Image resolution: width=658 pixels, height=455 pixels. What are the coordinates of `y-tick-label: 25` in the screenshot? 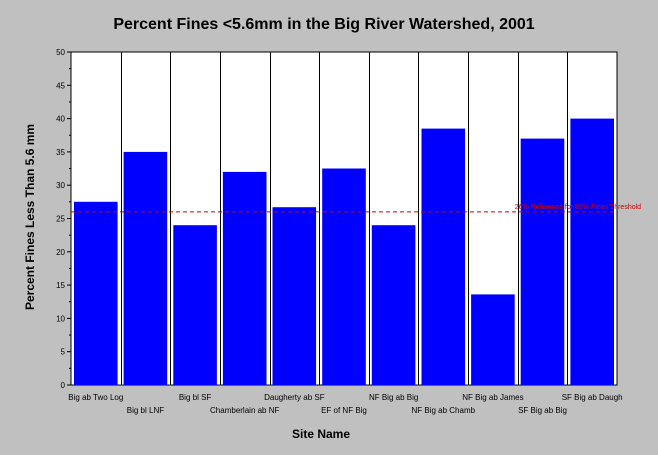 It's located at (60, 219).